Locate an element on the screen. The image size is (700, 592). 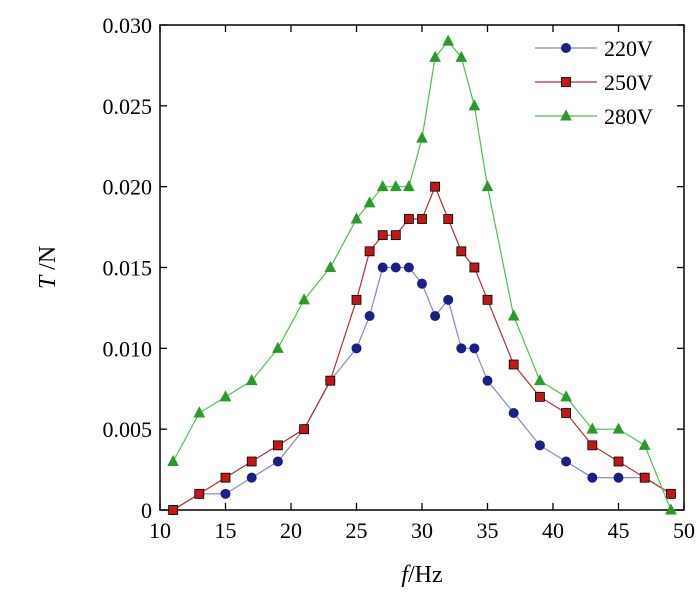
y-tick-label: 0.015 is located at coordinates (128, 268).